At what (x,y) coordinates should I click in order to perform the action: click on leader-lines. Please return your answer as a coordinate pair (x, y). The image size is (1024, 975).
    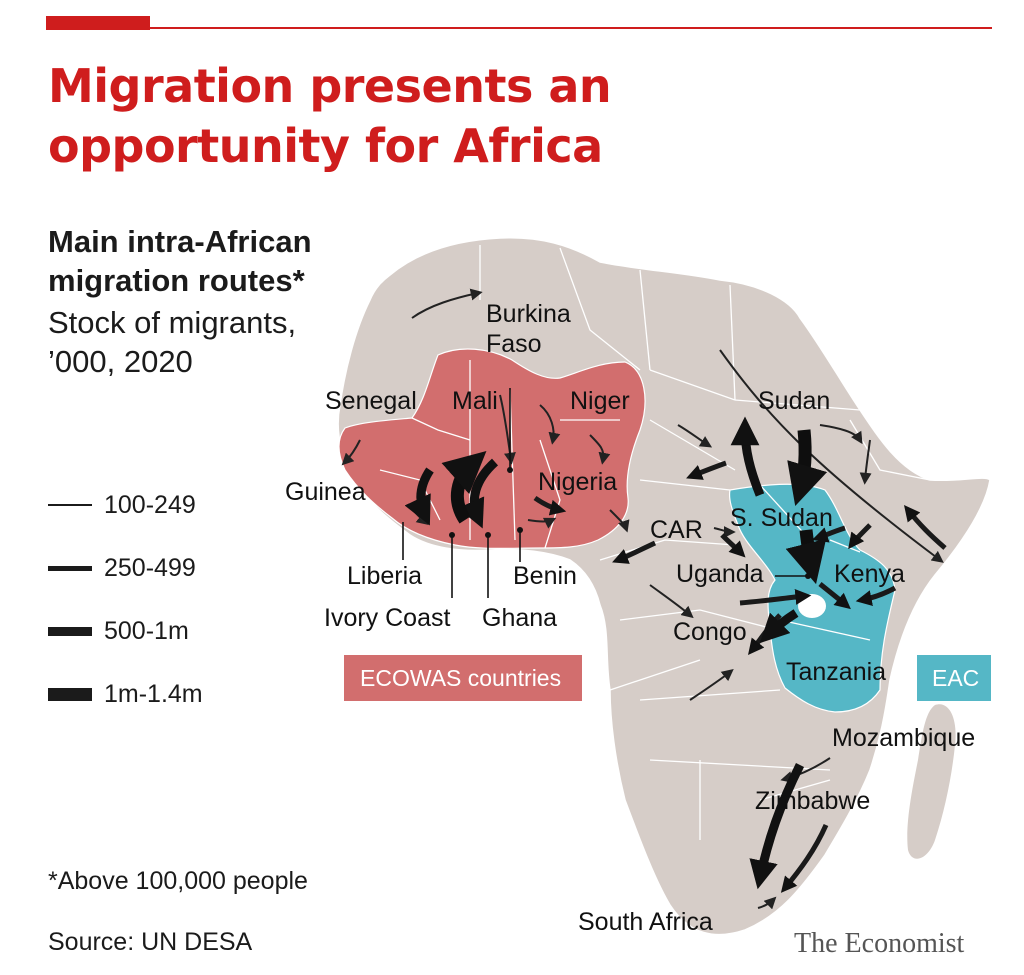
    Looking at the image, I should click on (605, 493).